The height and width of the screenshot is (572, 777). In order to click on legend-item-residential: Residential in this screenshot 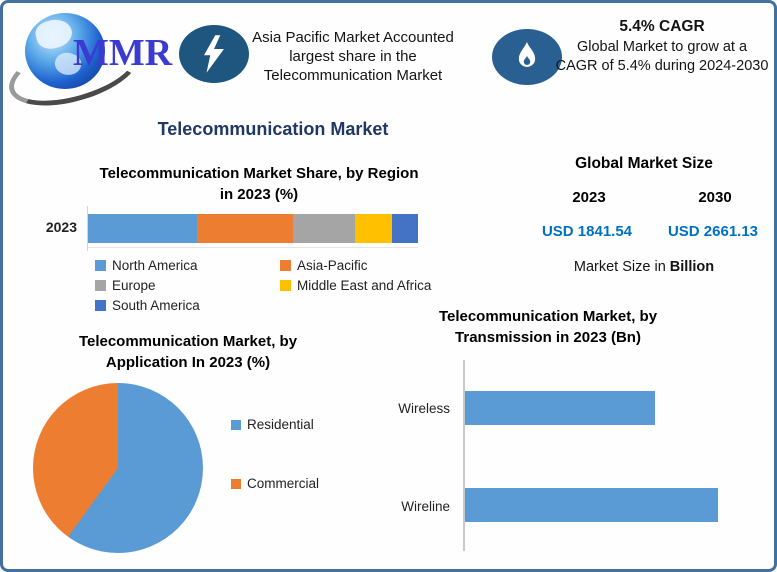, I will do `click(272, 424)`.